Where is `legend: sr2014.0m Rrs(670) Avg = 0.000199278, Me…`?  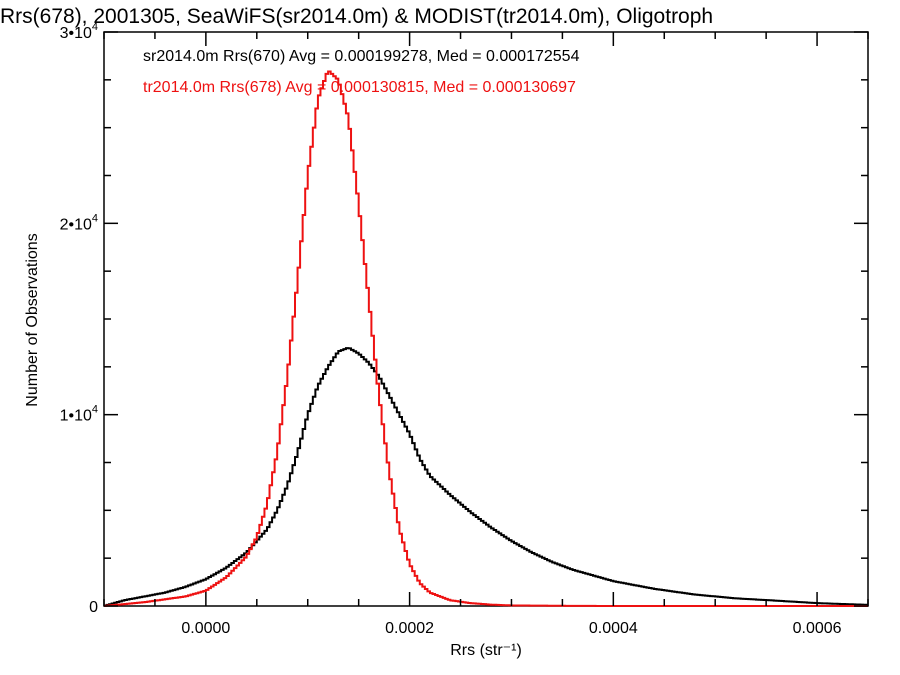
legend: sr2014.0m Rrs(670) Avg = 0.000199278, Me… is located at coordinates (361, 72).